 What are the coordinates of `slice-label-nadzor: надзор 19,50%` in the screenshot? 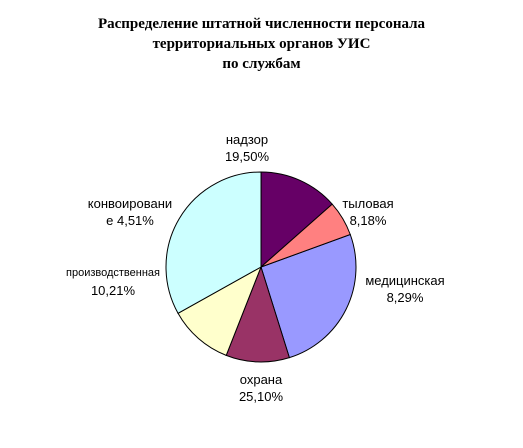 It's located at (247, 148).